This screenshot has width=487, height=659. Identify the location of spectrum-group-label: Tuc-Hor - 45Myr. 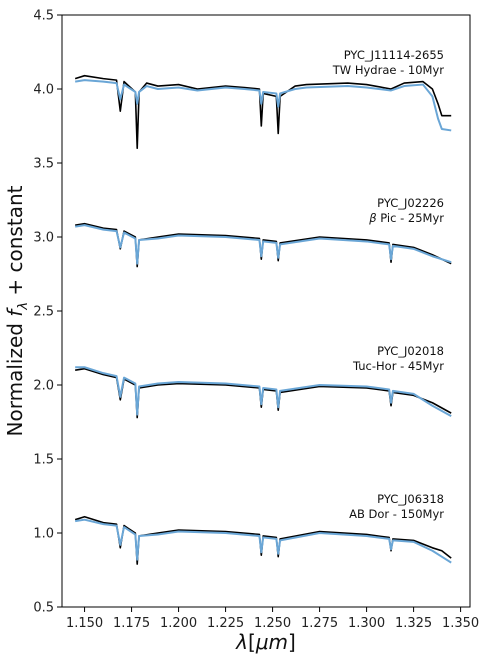
(398, 366).